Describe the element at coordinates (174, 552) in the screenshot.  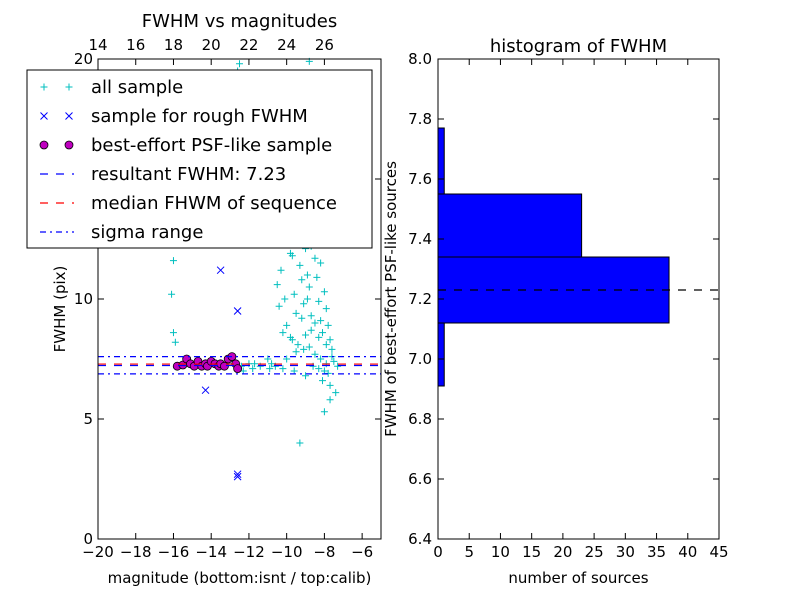
I see `x-tick-label: −16` at that location.